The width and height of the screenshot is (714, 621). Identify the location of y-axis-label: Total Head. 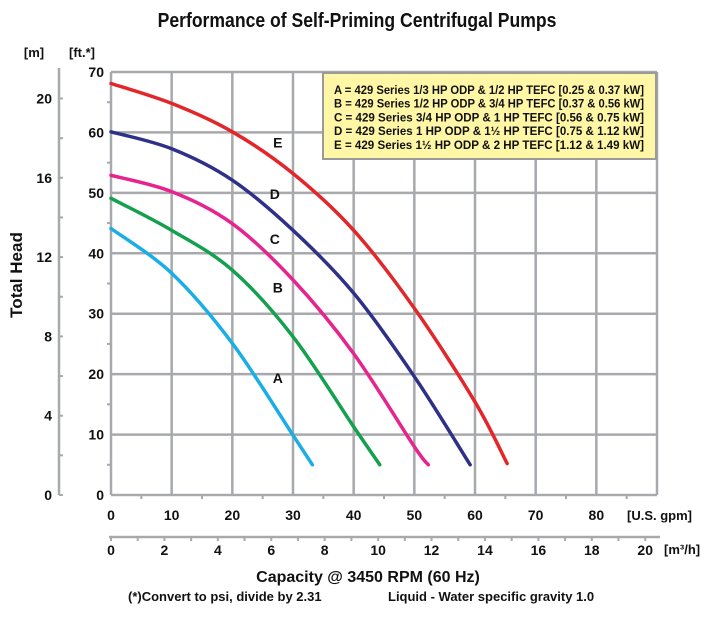
(16, 275).